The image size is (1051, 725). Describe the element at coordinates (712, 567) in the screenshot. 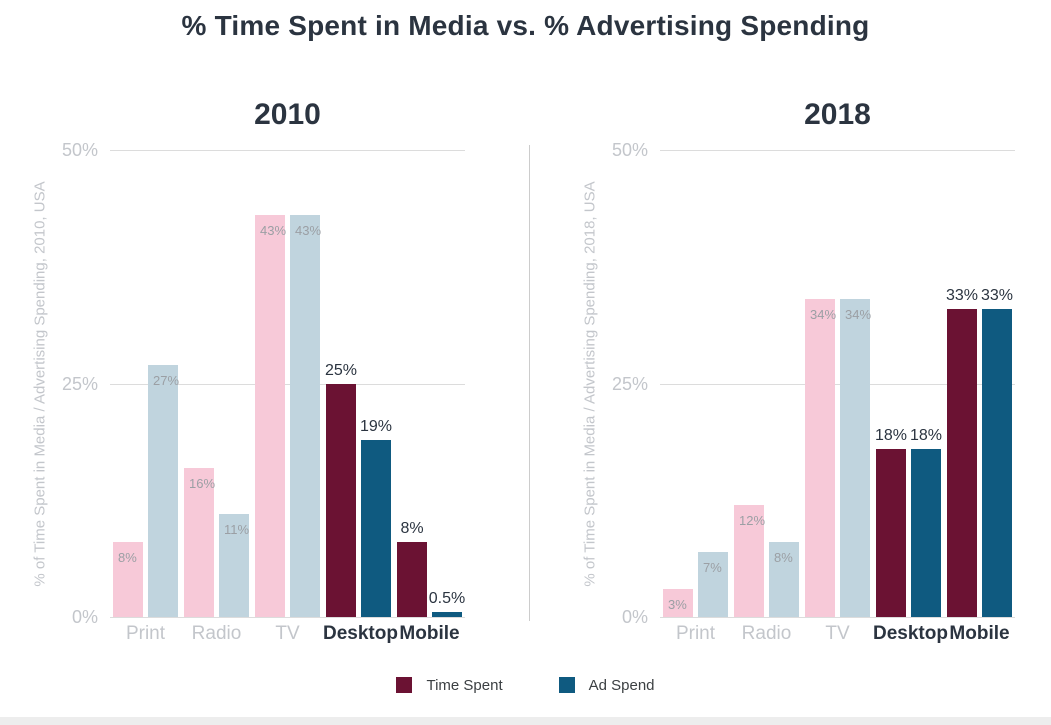

I see `bar-value-label: 7%` at that location.